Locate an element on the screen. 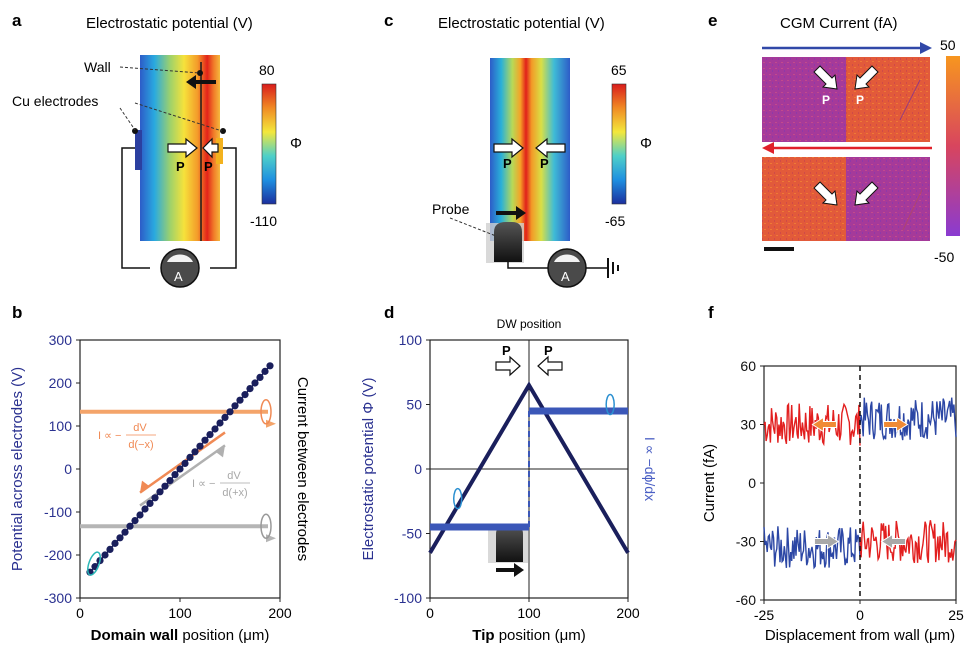 Image resolution: width=966 pixels, height=650 pixels. polarization-arrow-right is located at coordinates (508, 366).